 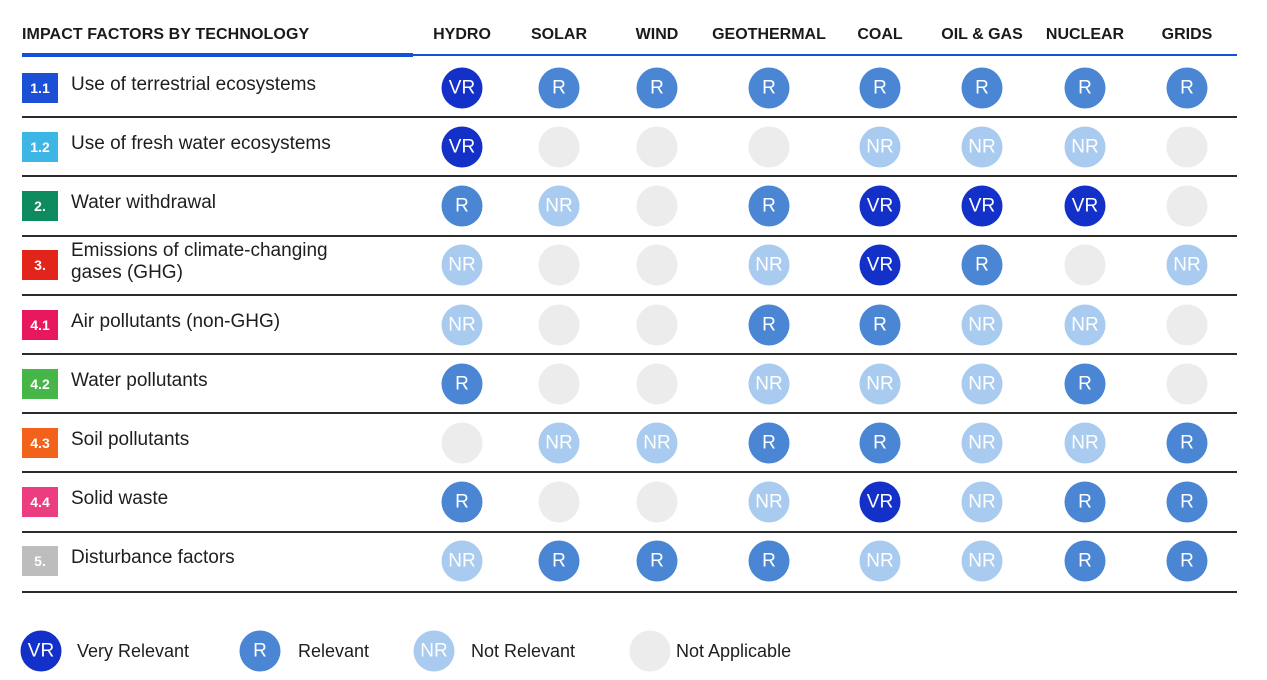 What do you see at coordinates (139, 380) in the screenshot?
I see `row-label: Water pollutants` at bounding box center [139, 380].